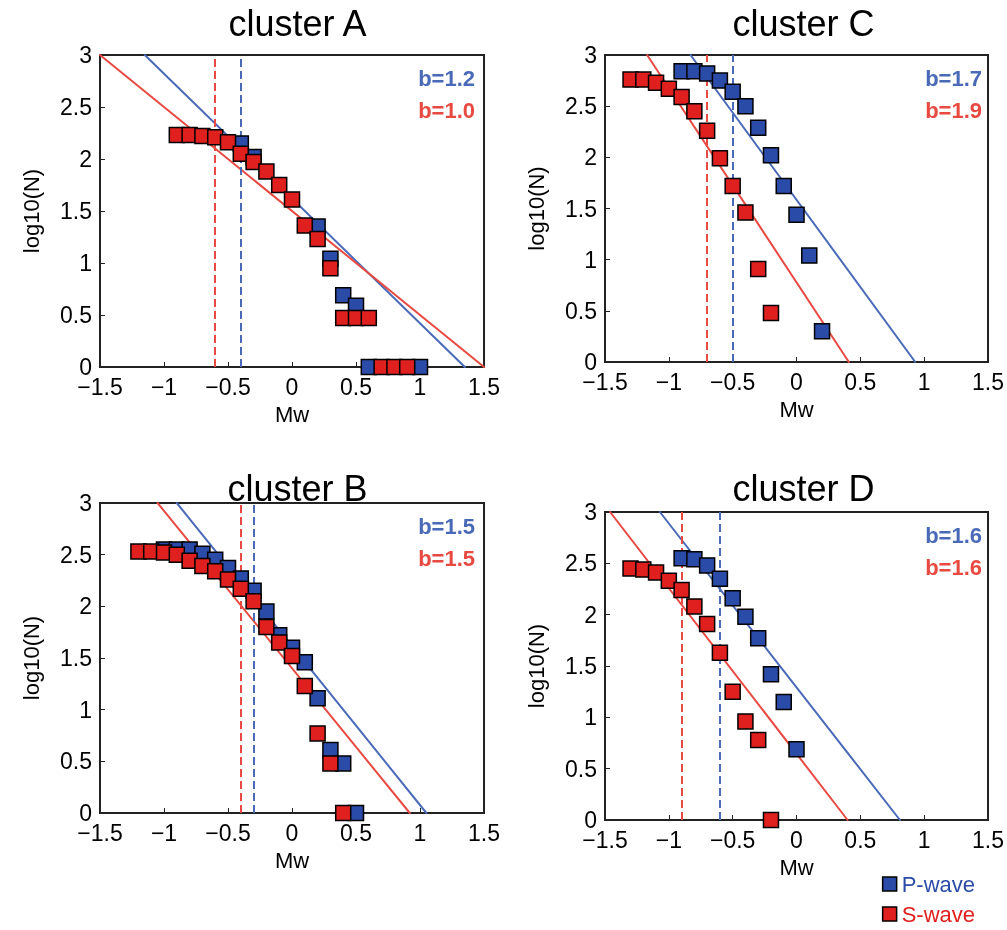 The height and width of the screenshot is (930, 1007). Describe the element at coordinates (297, 488) in the screenshot. I see `chart-title: cluster B` at that location.